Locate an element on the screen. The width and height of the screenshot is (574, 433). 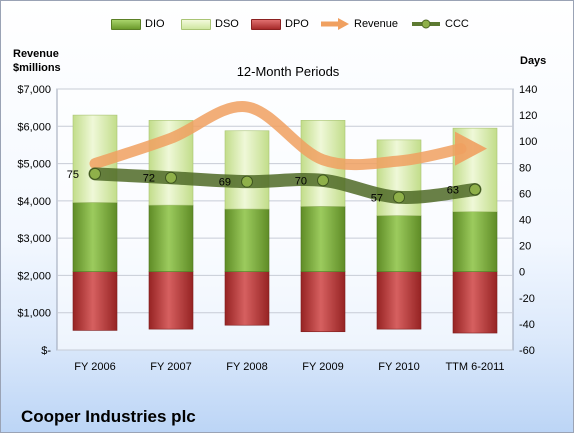
x-tick-label: FY 2008 is located at coordinates (246, 367).